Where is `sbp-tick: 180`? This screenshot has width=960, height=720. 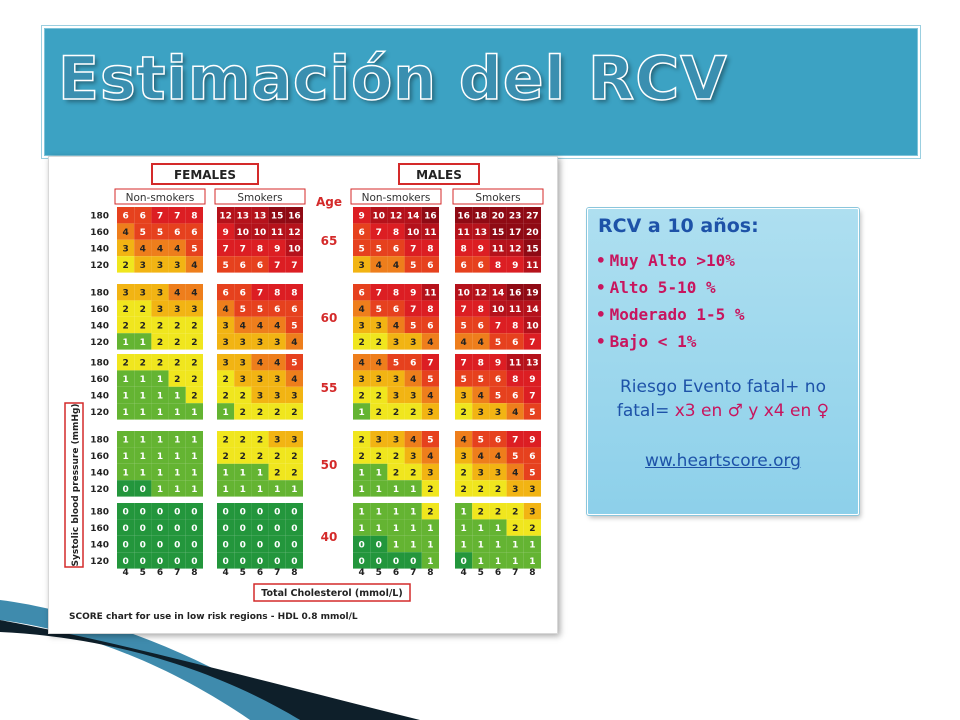
sbp-tick: 180 is located at coordinates (99, 441).